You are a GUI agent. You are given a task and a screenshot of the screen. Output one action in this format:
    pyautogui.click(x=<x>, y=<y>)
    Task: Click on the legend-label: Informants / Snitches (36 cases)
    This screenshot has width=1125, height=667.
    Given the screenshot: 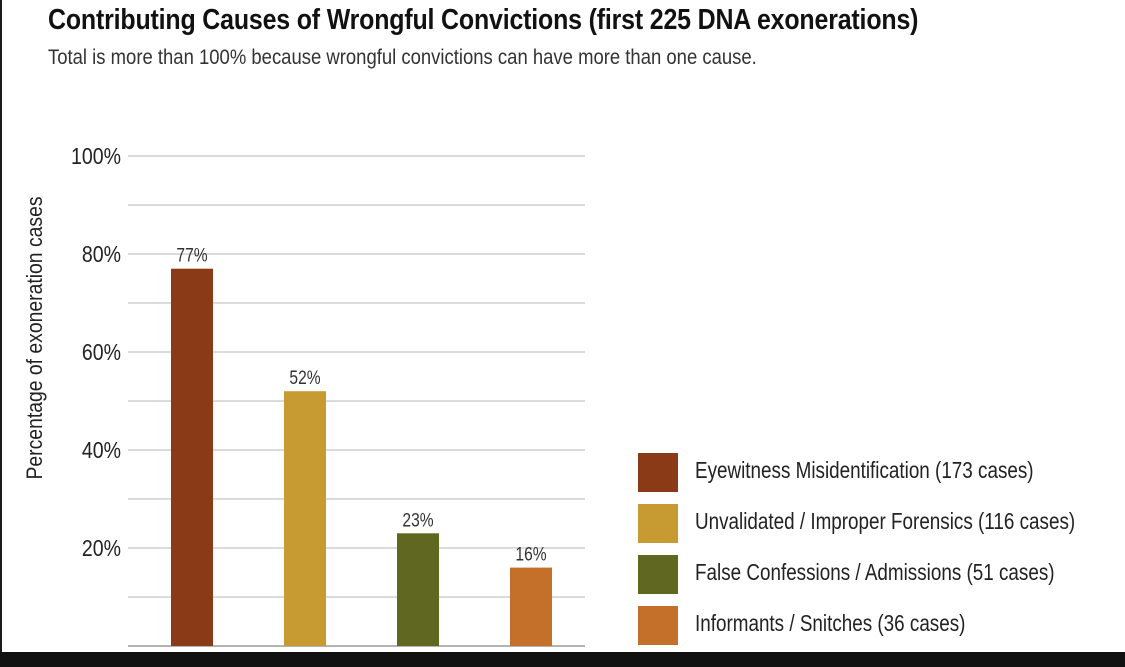 What is the action you would take?
    pyautogui.click(x=830, y=623)
    